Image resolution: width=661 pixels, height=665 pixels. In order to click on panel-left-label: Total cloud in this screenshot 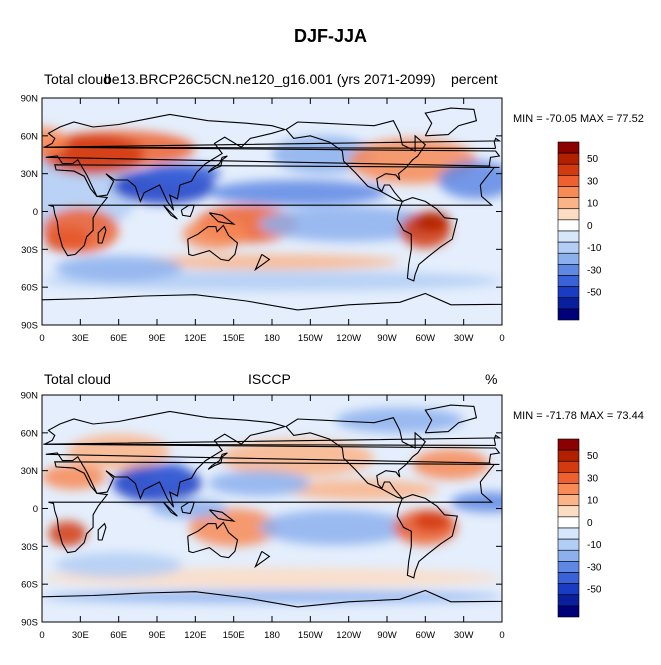, I will do `click(77, 79)`.